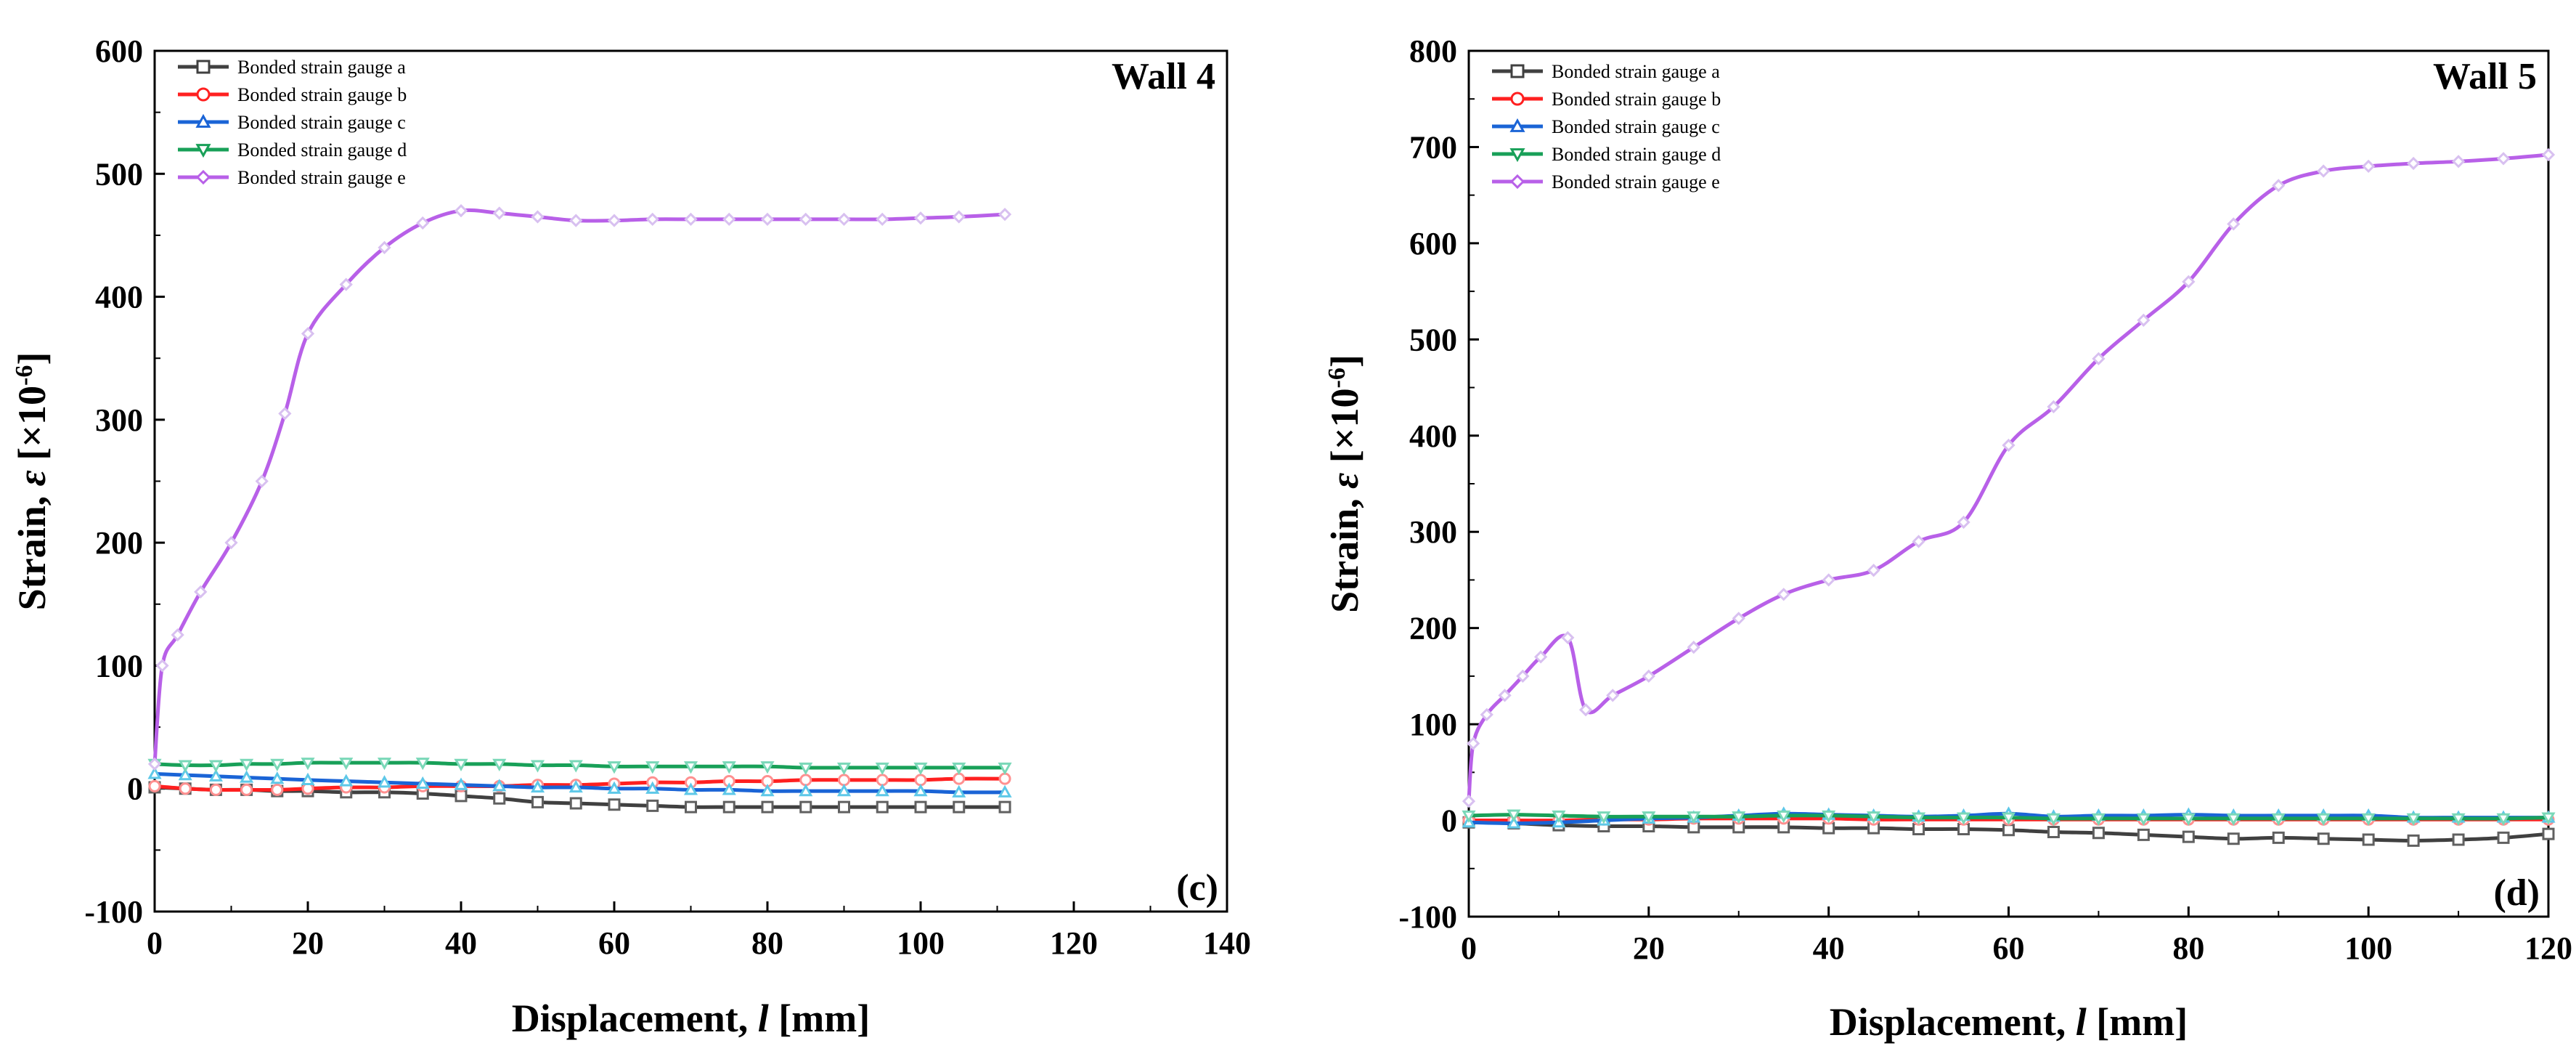 The height and width of the screenshot is (1059, 2576). What do you see at coordinates (921, 943) in the screenshot?
I see `x-tick-label: 100` at bounding box center [921, 943].